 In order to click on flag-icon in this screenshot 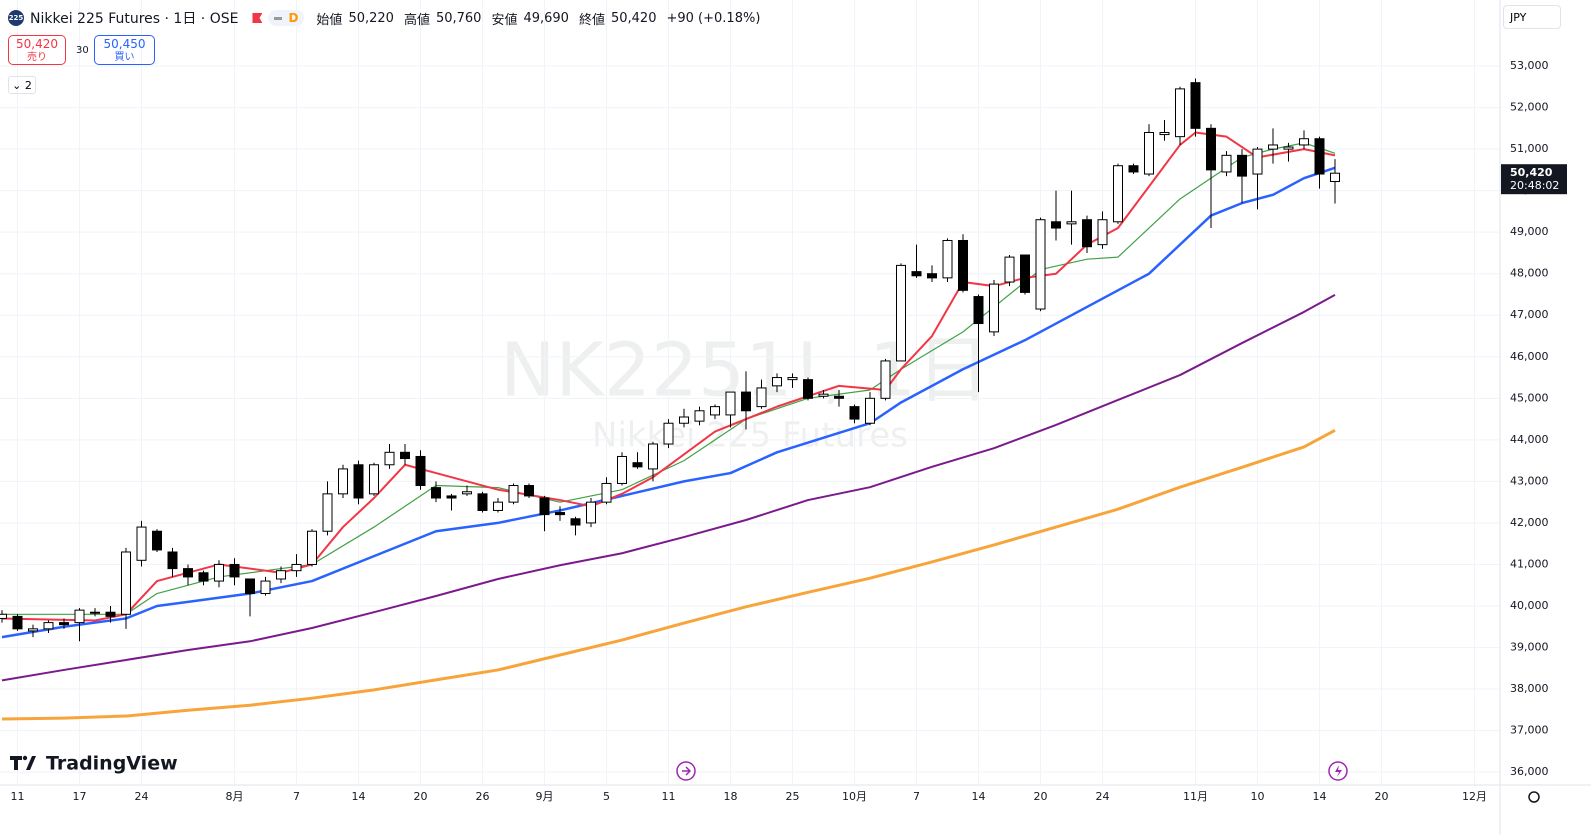, I will do `click(257, 18)`.